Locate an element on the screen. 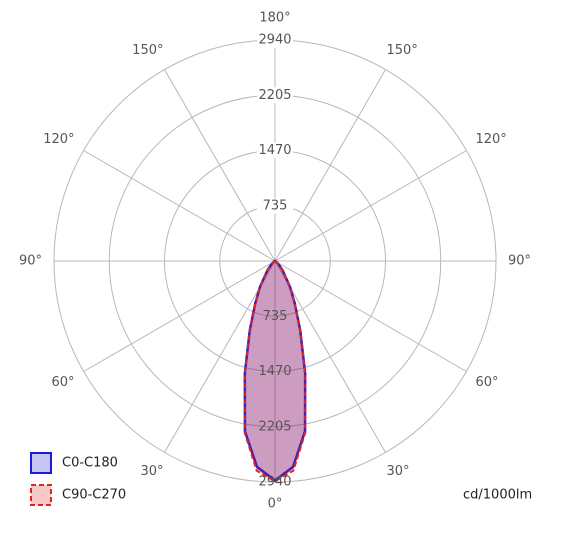  unit-label: cd/1000lm is located at coordinates (497, 495).